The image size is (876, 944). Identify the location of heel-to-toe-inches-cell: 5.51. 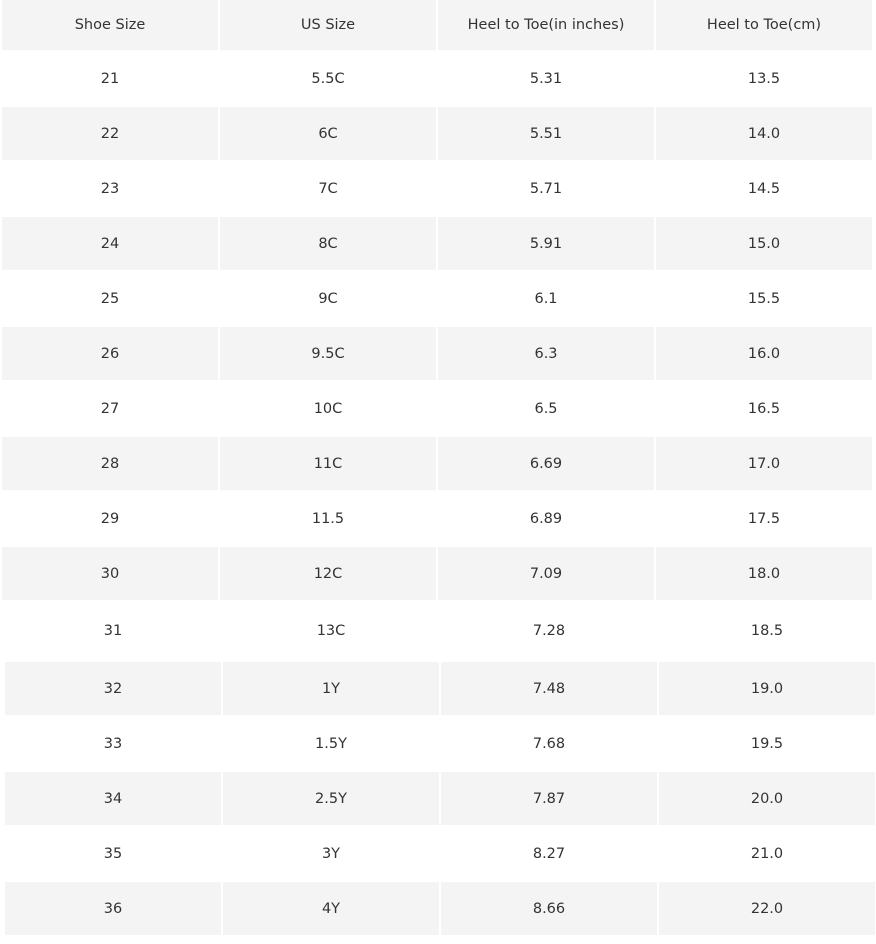
(546, 133).